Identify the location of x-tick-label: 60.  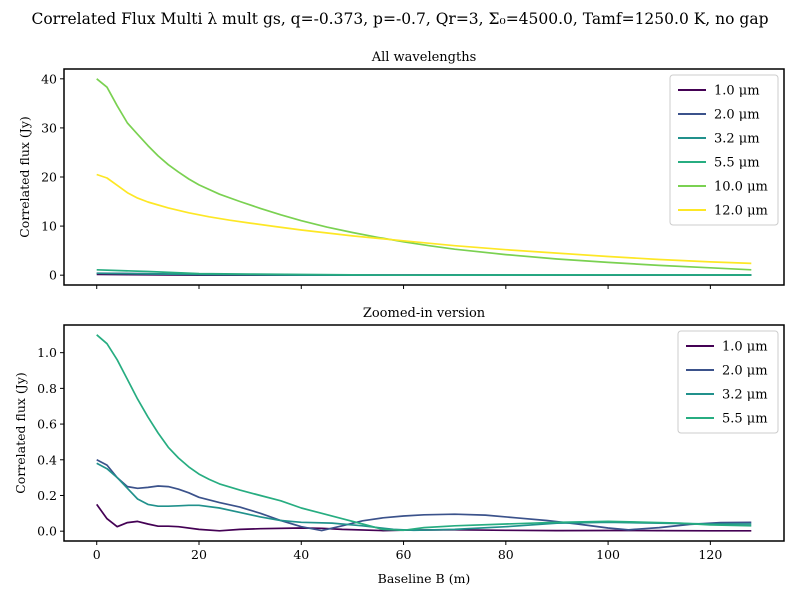
(404, 554).